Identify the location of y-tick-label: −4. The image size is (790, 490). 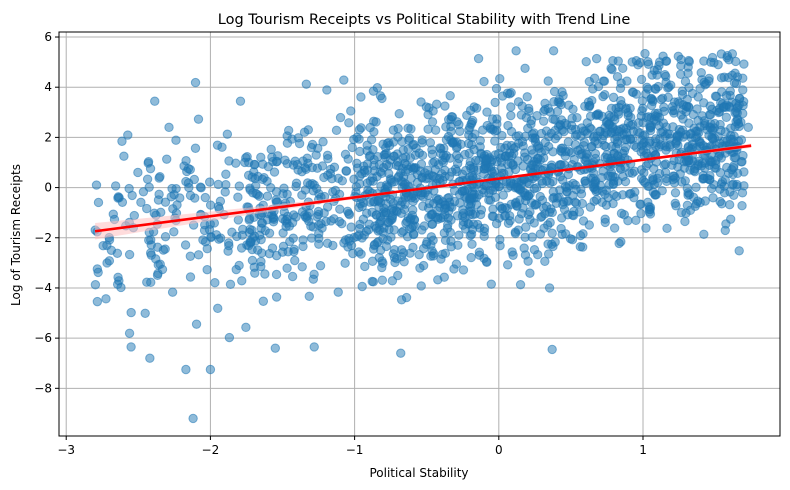
(43, 288).